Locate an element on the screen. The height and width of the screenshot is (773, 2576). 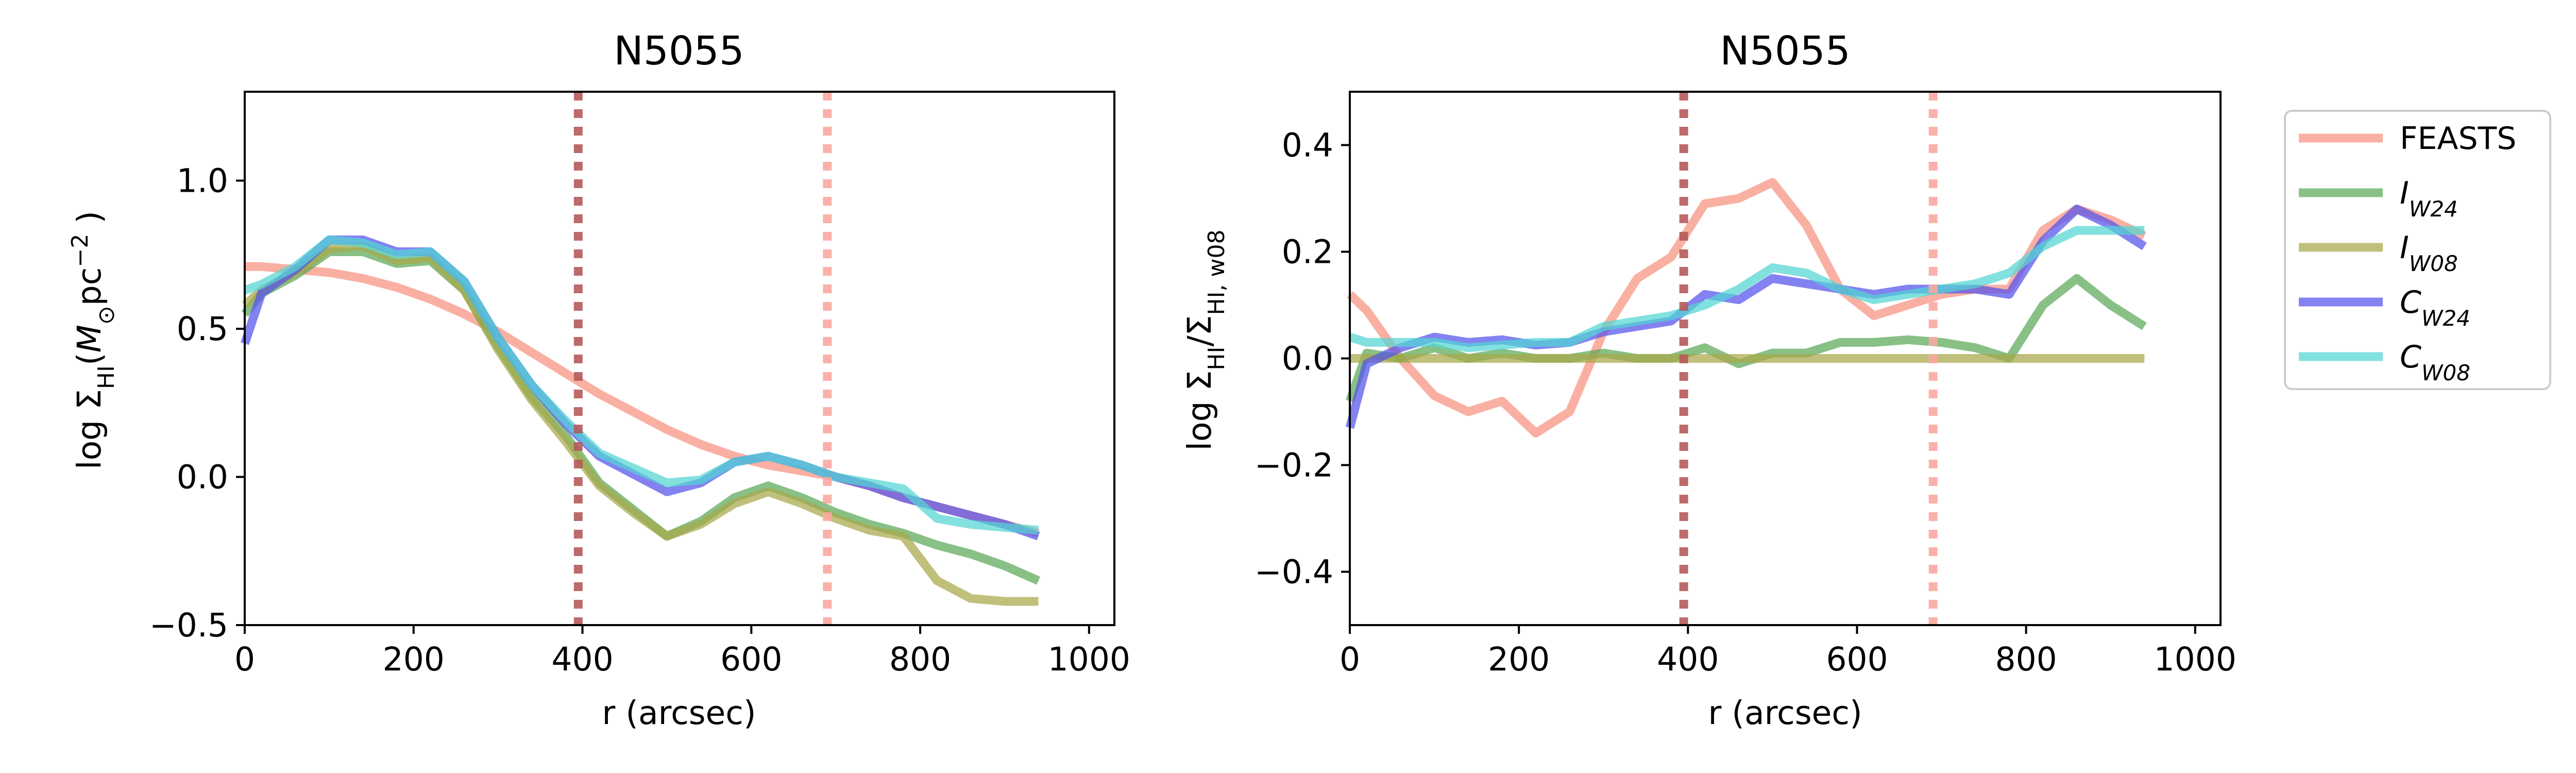
legend-frame is located at coordinates (2417, 250).